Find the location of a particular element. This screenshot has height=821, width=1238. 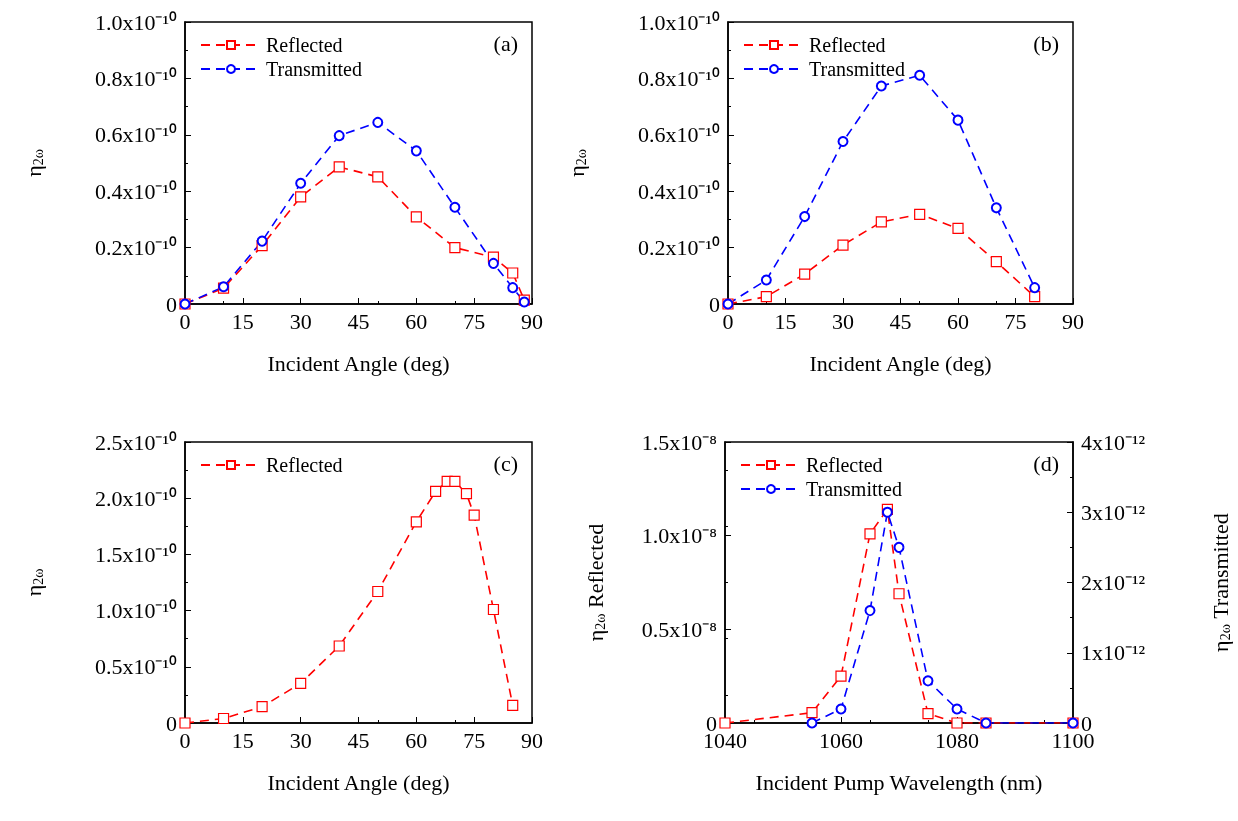

y2-tick-label: 2x10⁻¹² is located at coordinates (1113, 582).